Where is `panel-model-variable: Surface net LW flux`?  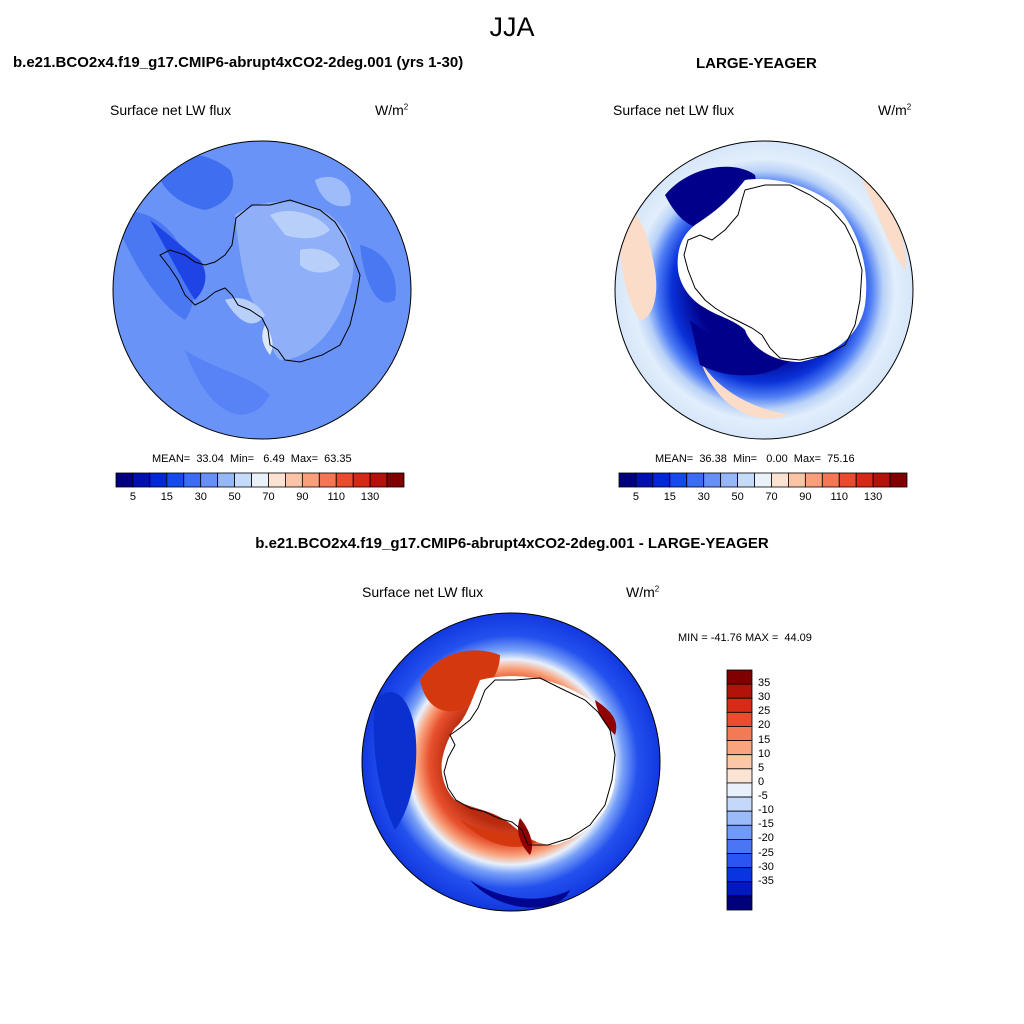 panel-model-variable: Surface net LW flux is located at coordinates (171, 110).